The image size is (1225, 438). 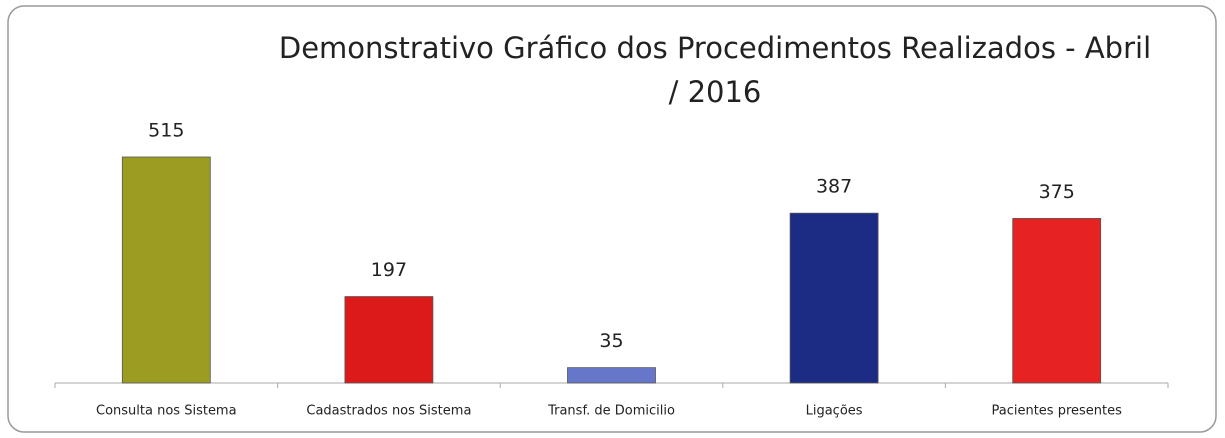 I want to click on x-tick-label: Transf. de Domicilio, so click(x=611, y=411).